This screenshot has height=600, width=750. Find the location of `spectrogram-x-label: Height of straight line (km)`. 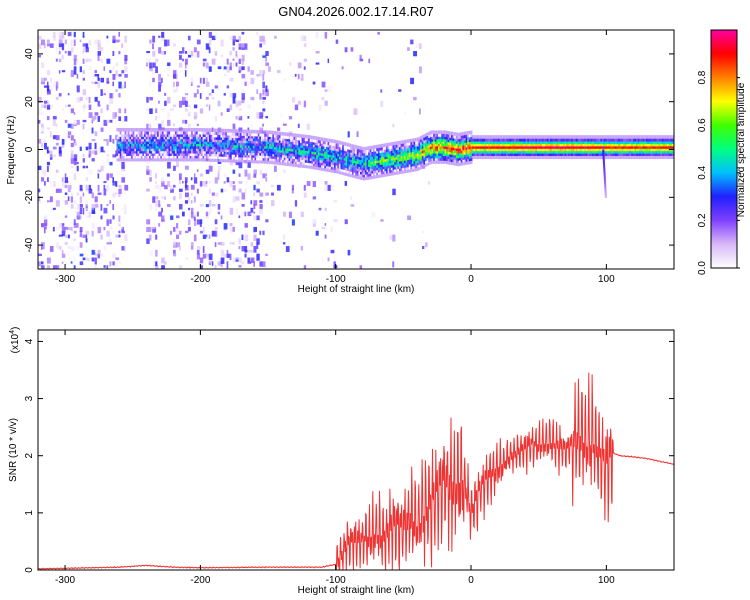

spectrogram-x-label: Height of straight line (km) is located at coordinates (356, 289).